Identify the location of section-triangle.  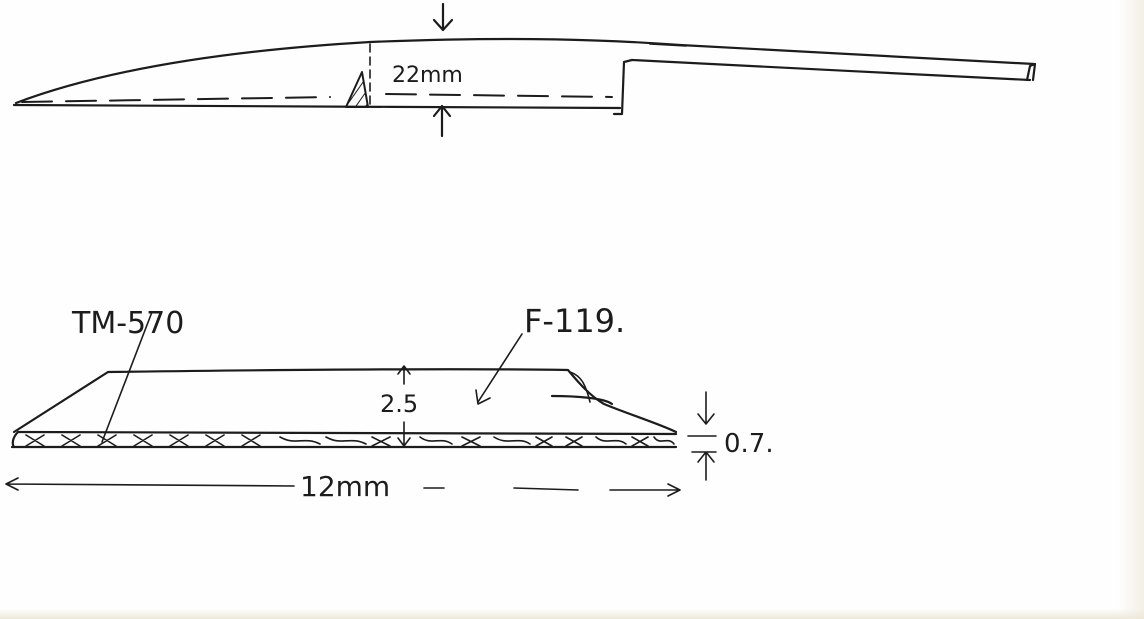
(357, 89).